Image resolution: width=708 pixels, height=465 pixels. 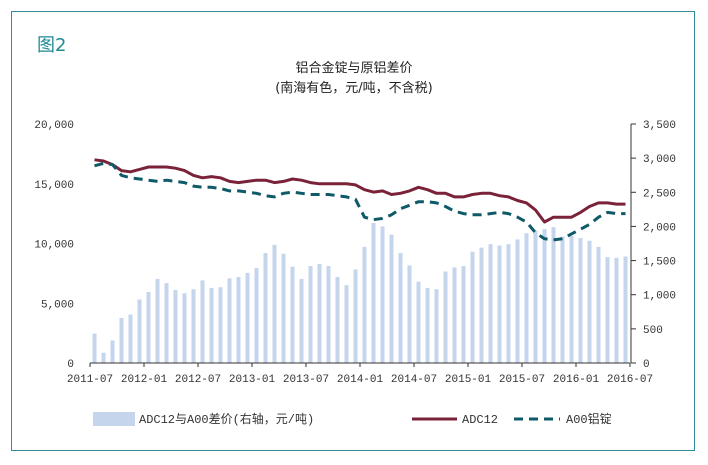 I want to click on chart-subtitle: (南海有色，元/吨，不含税), so click(x=354, y=88).